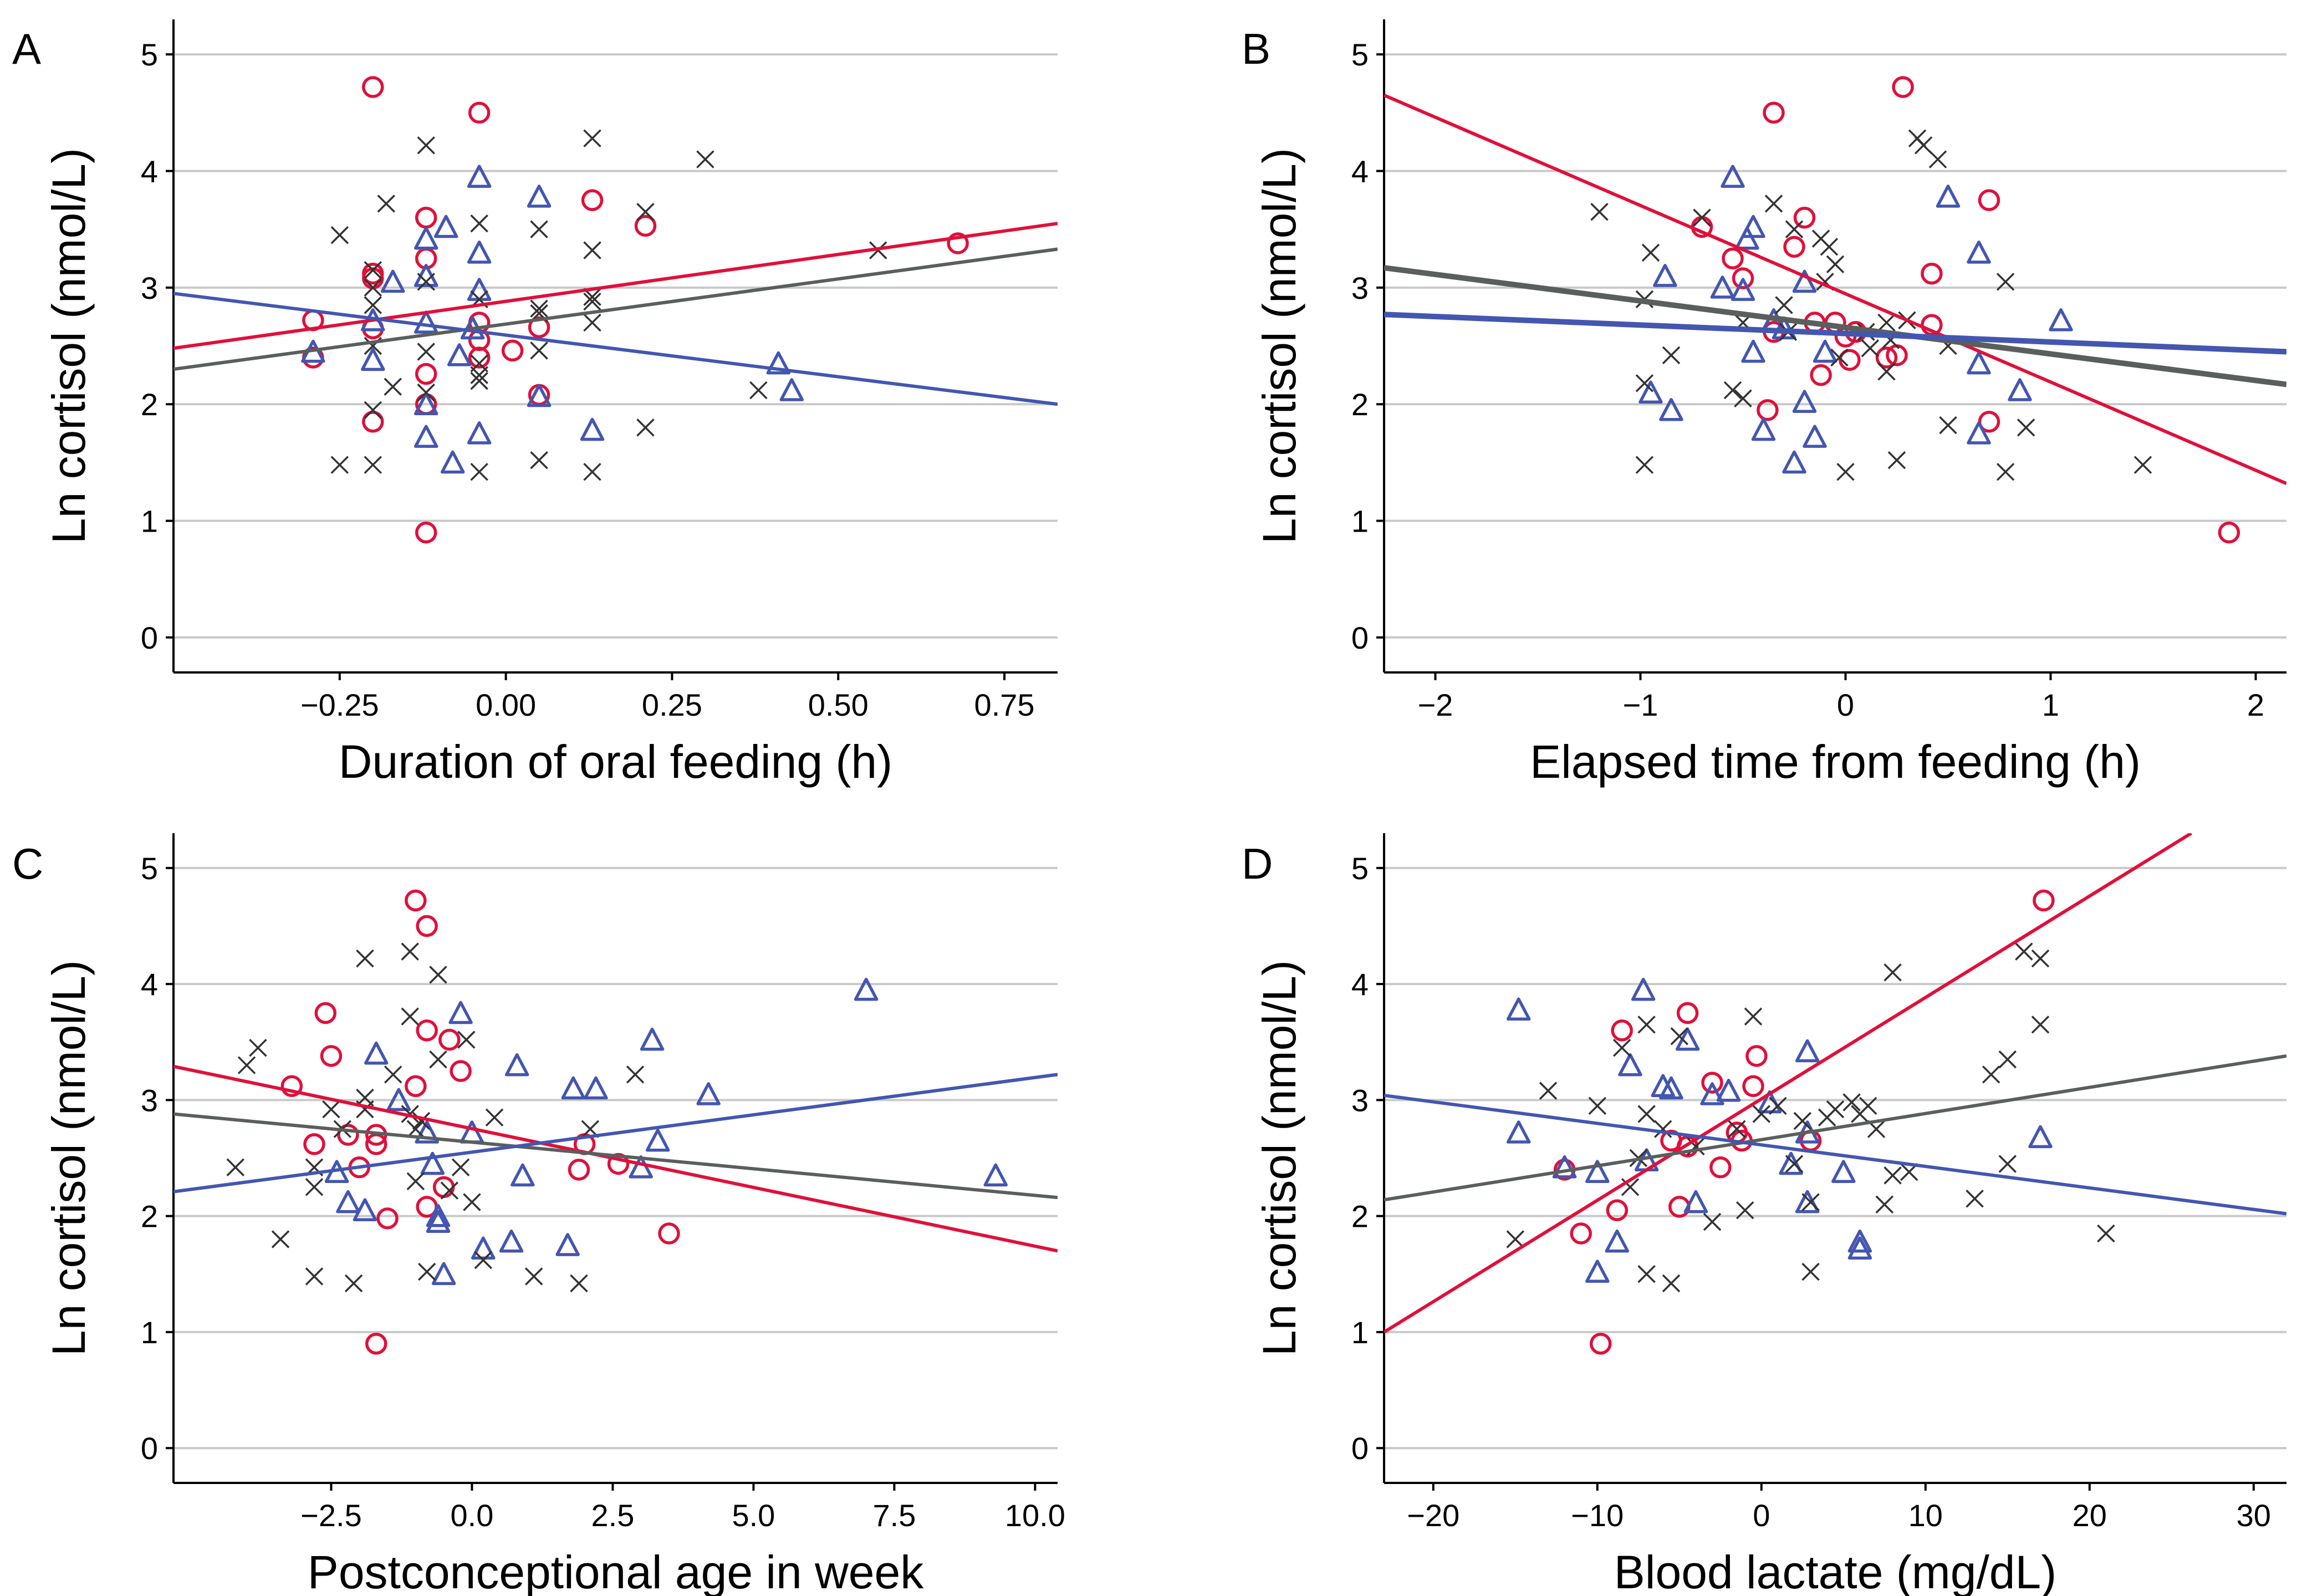  Describe the element at coordinates (473, 1515) in the screenshot. I see `x-tick-label: 0.0` at that location.